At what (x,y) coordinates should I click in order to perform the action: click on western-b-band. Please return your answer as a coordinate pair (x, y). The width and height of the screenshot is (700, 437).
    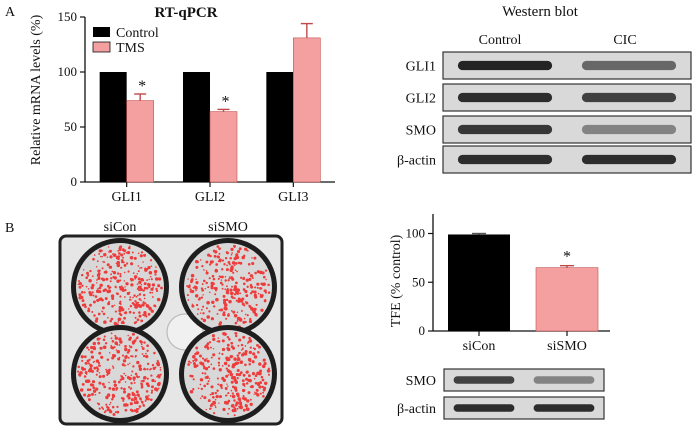
    Looking at the image, I should click on (564, 380).